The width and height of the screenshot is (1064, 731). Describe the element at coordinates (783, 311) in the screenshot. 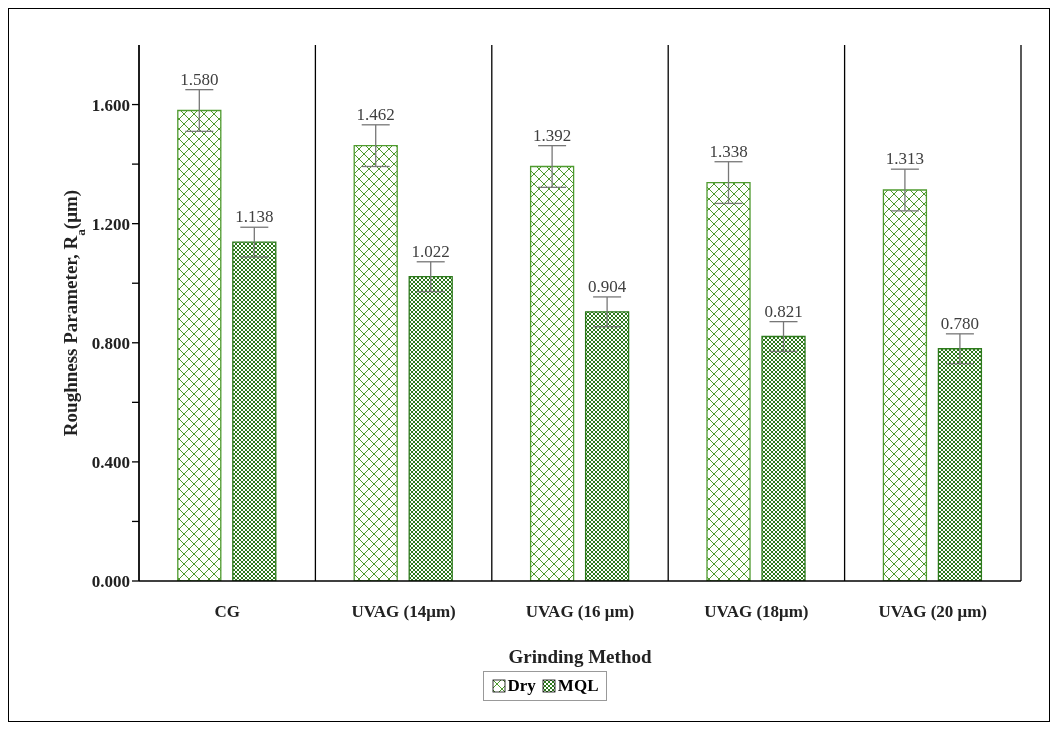

I see `data-label: 0.821` at that location.